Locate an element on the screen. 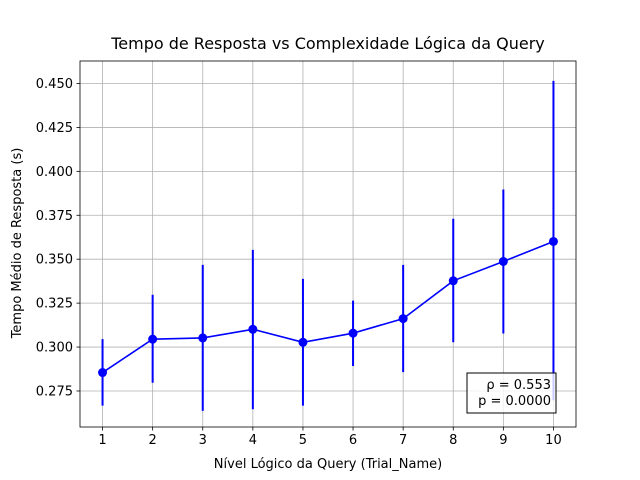  y-tick-label: 0.275 is located at coordinates (54, 391).